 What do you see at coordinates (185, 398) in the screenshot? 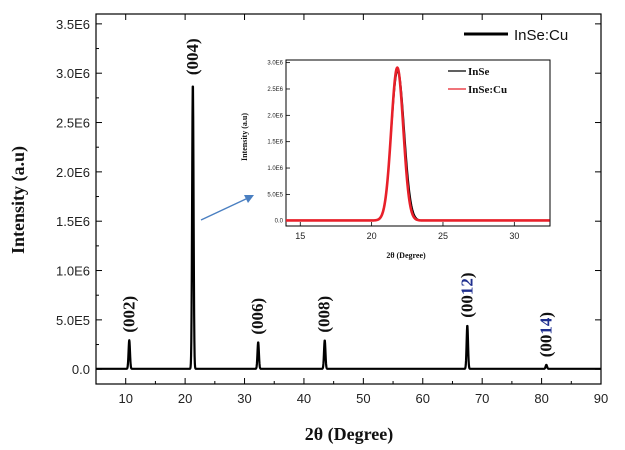
I see `x-tick-label: 20` at bounding box center [185, 398].